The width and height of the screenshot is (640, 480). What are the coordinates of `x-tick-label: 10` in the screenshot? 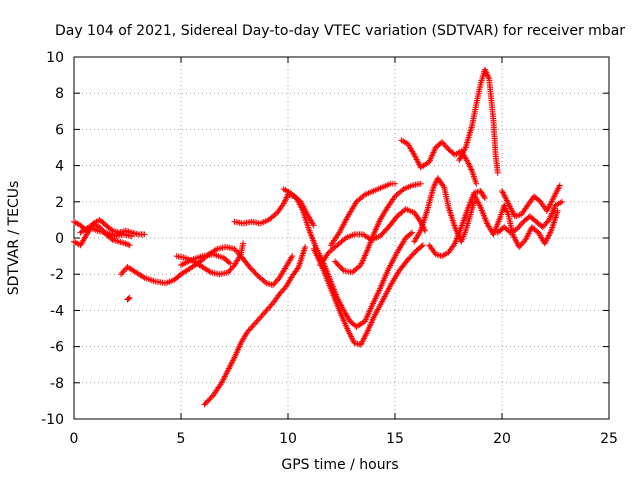 It's located at (288, 439).